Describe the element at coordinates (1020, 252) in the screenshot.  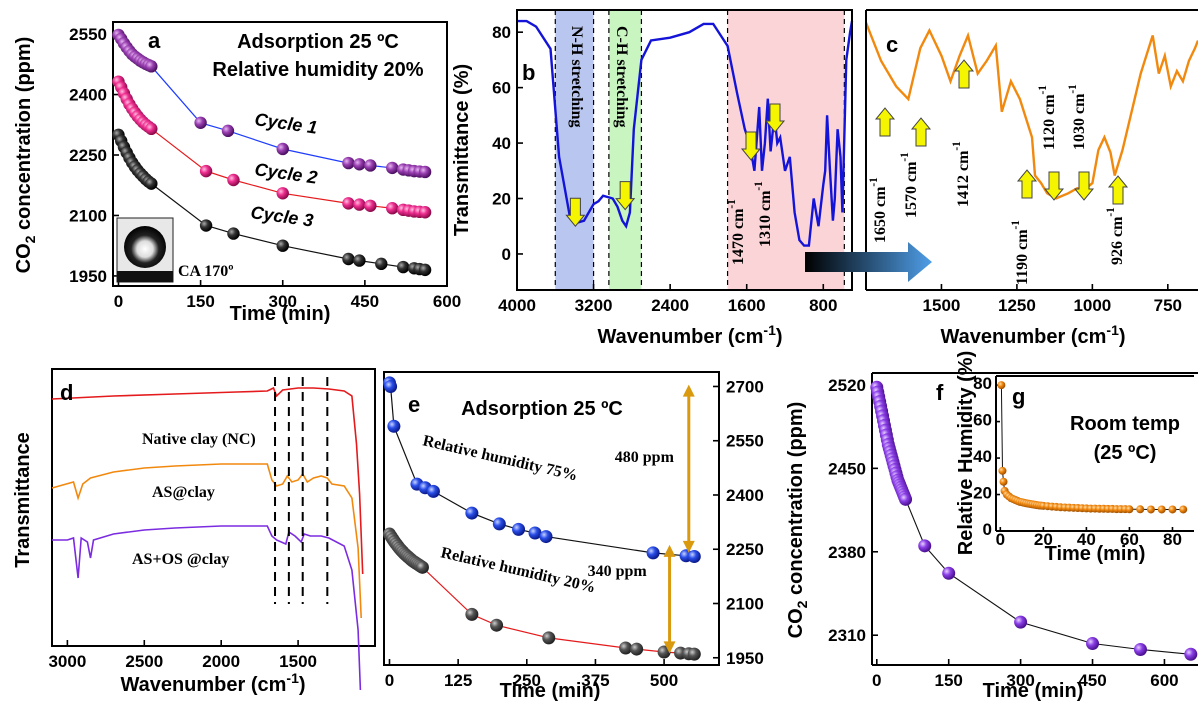
I see `panel-c-peak-label: 1190 cm-1` at that location.